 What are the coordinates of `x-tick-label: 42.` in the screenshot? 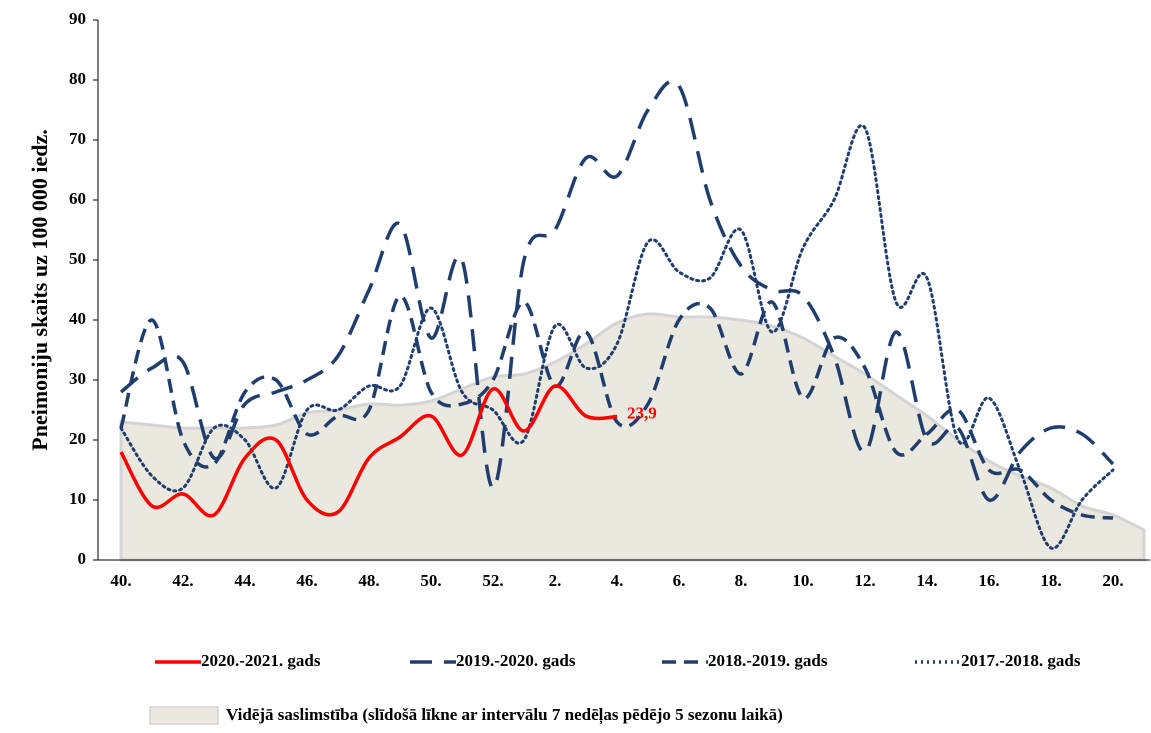 It's located at (182, 580).